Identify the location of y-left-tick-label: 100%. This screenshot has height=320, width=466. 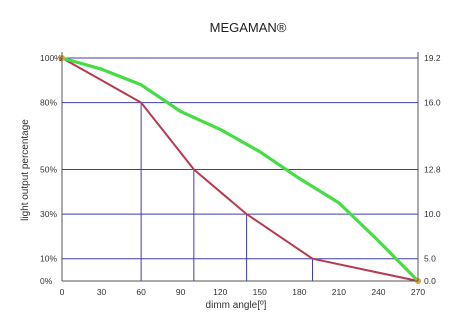
(51, 58).